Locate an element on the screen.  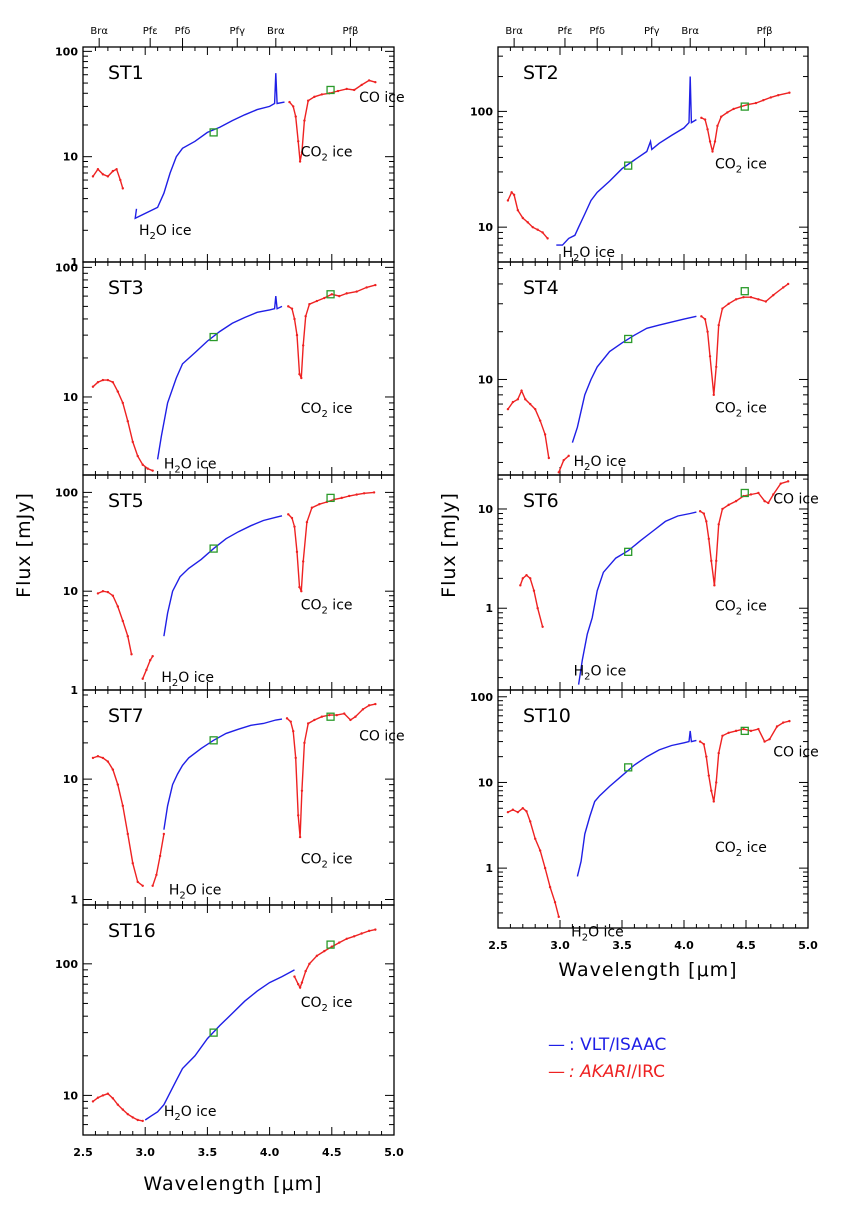
line-marker-label: Pfγ is located at coordinates (652, 31).